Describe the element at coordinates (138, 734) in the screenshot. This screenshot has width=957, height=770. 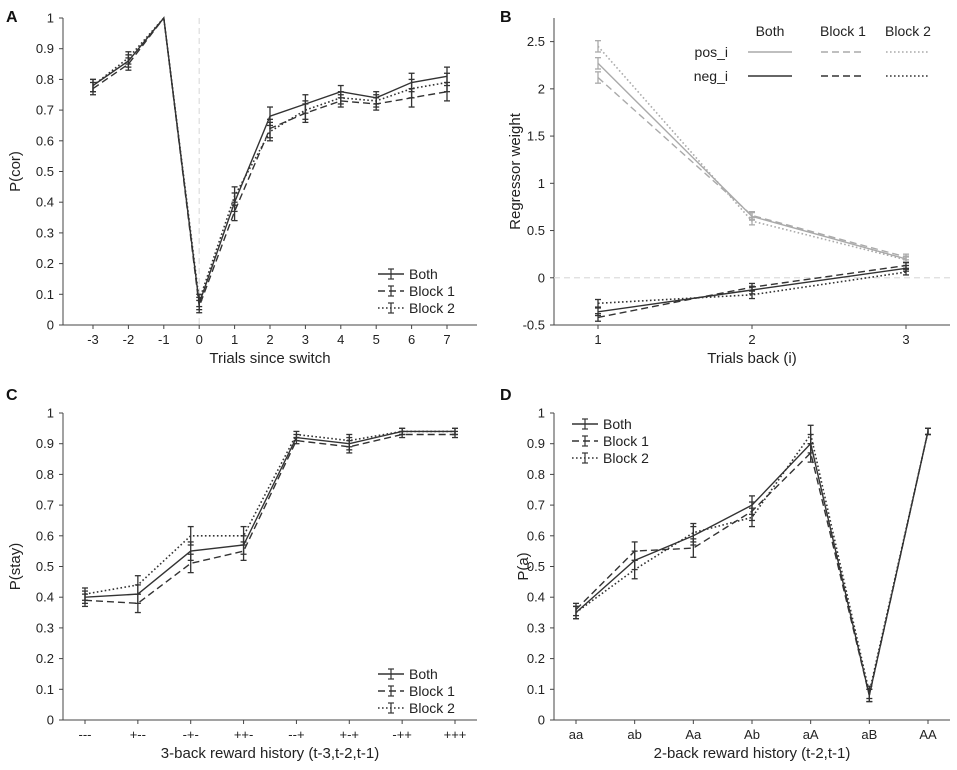
I see `x-tick-label: +--` at that location.